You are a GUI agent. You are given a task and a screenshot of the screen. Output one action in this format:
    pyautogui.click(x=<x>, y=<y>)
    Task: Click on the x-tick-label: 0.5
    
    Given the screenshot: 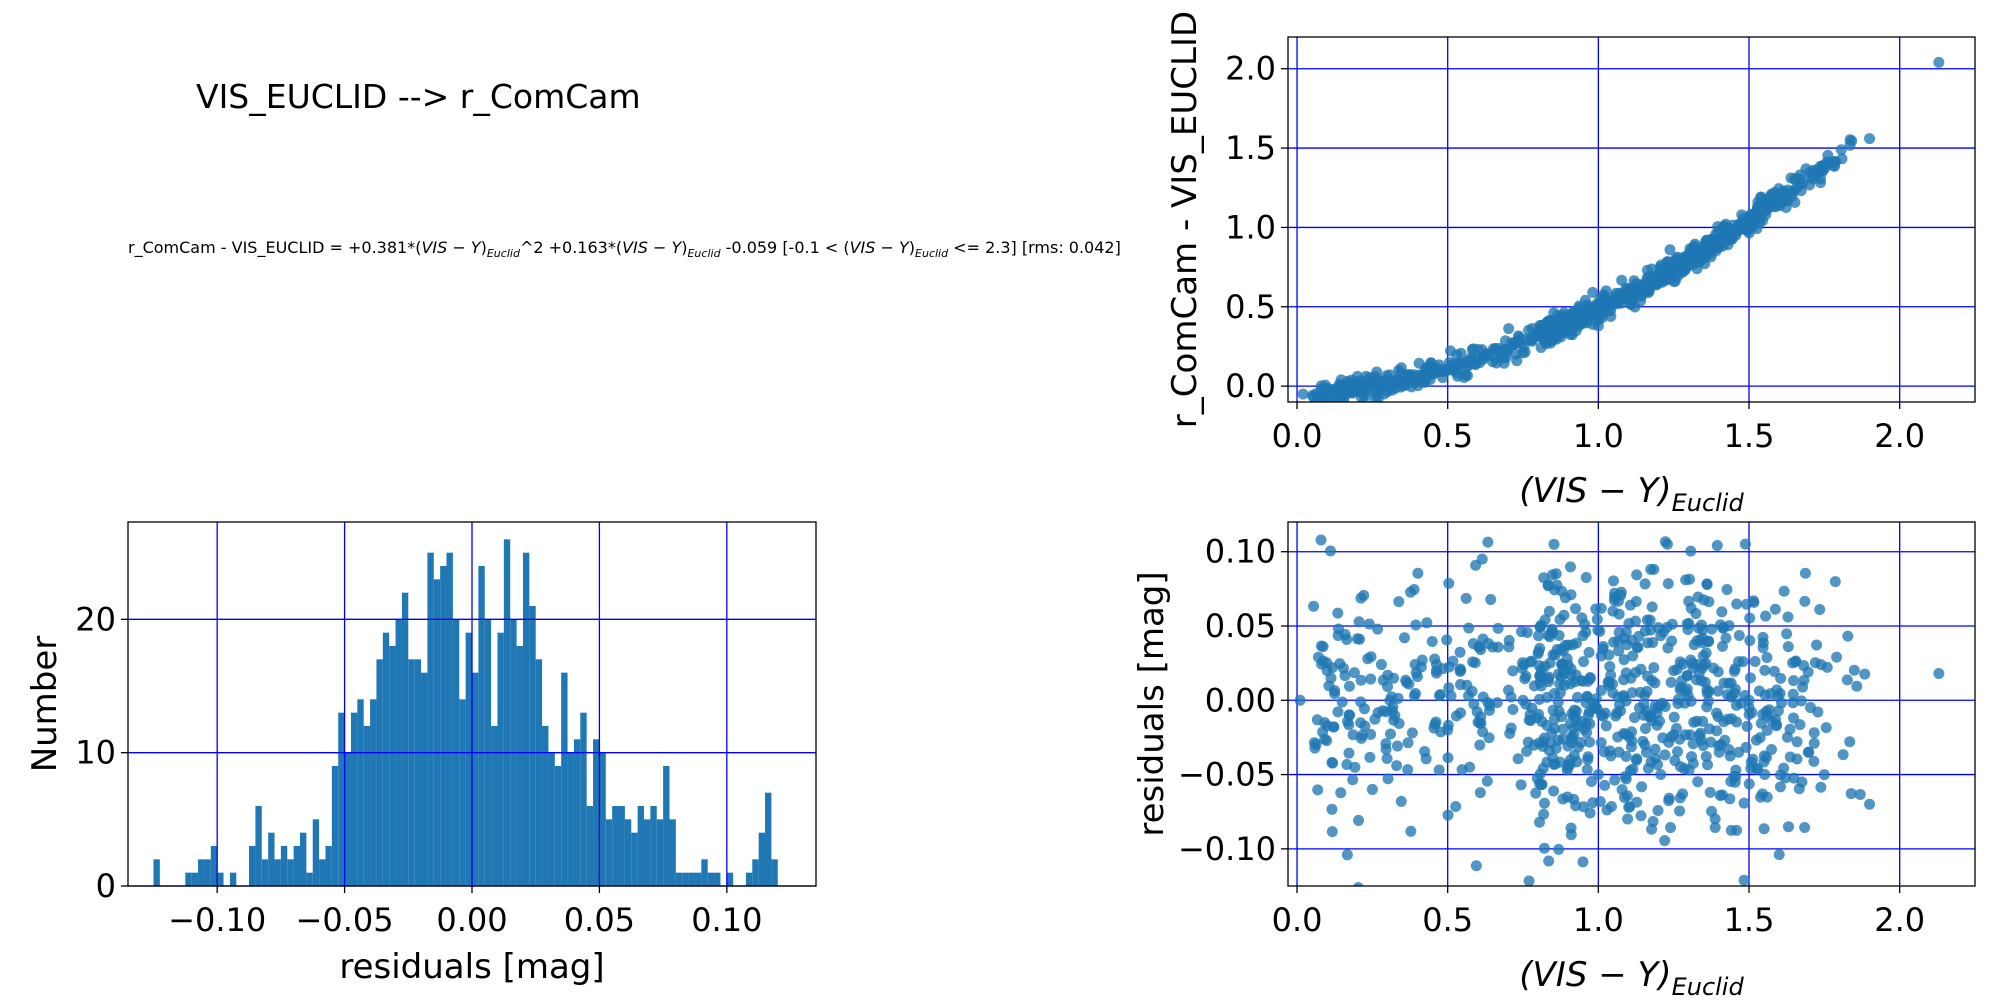 What is the action you would take?
    pyautogui.click(x=1447, y=920)
    